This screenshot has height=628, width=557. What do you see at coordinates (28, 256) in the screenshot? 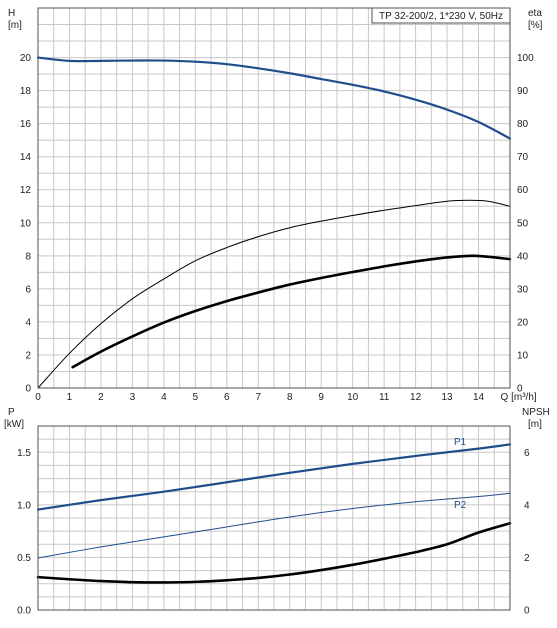
I see `y-left-tick-label: 8` at bounding box center [28, 256].